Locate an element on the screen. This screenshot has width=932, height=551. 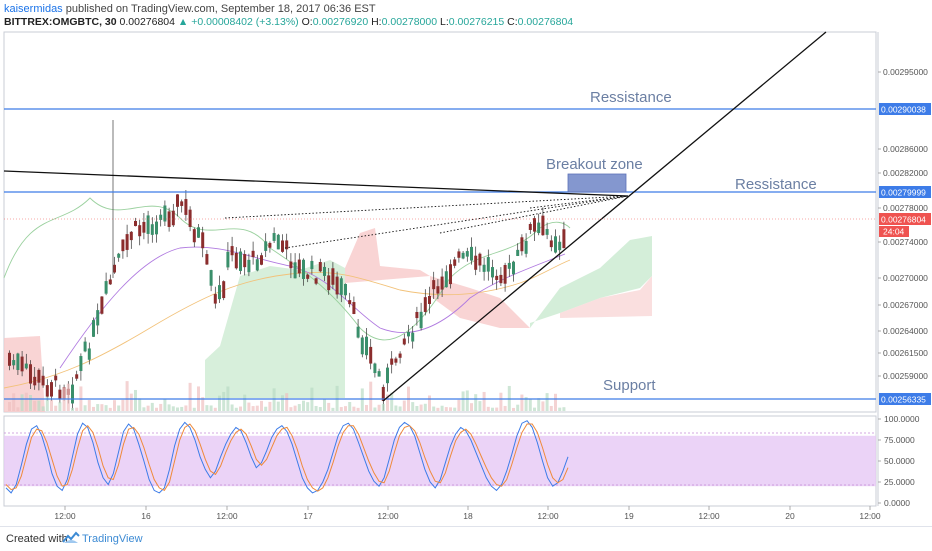
time-tick-label: 18 is located at coordinates (468, 516).